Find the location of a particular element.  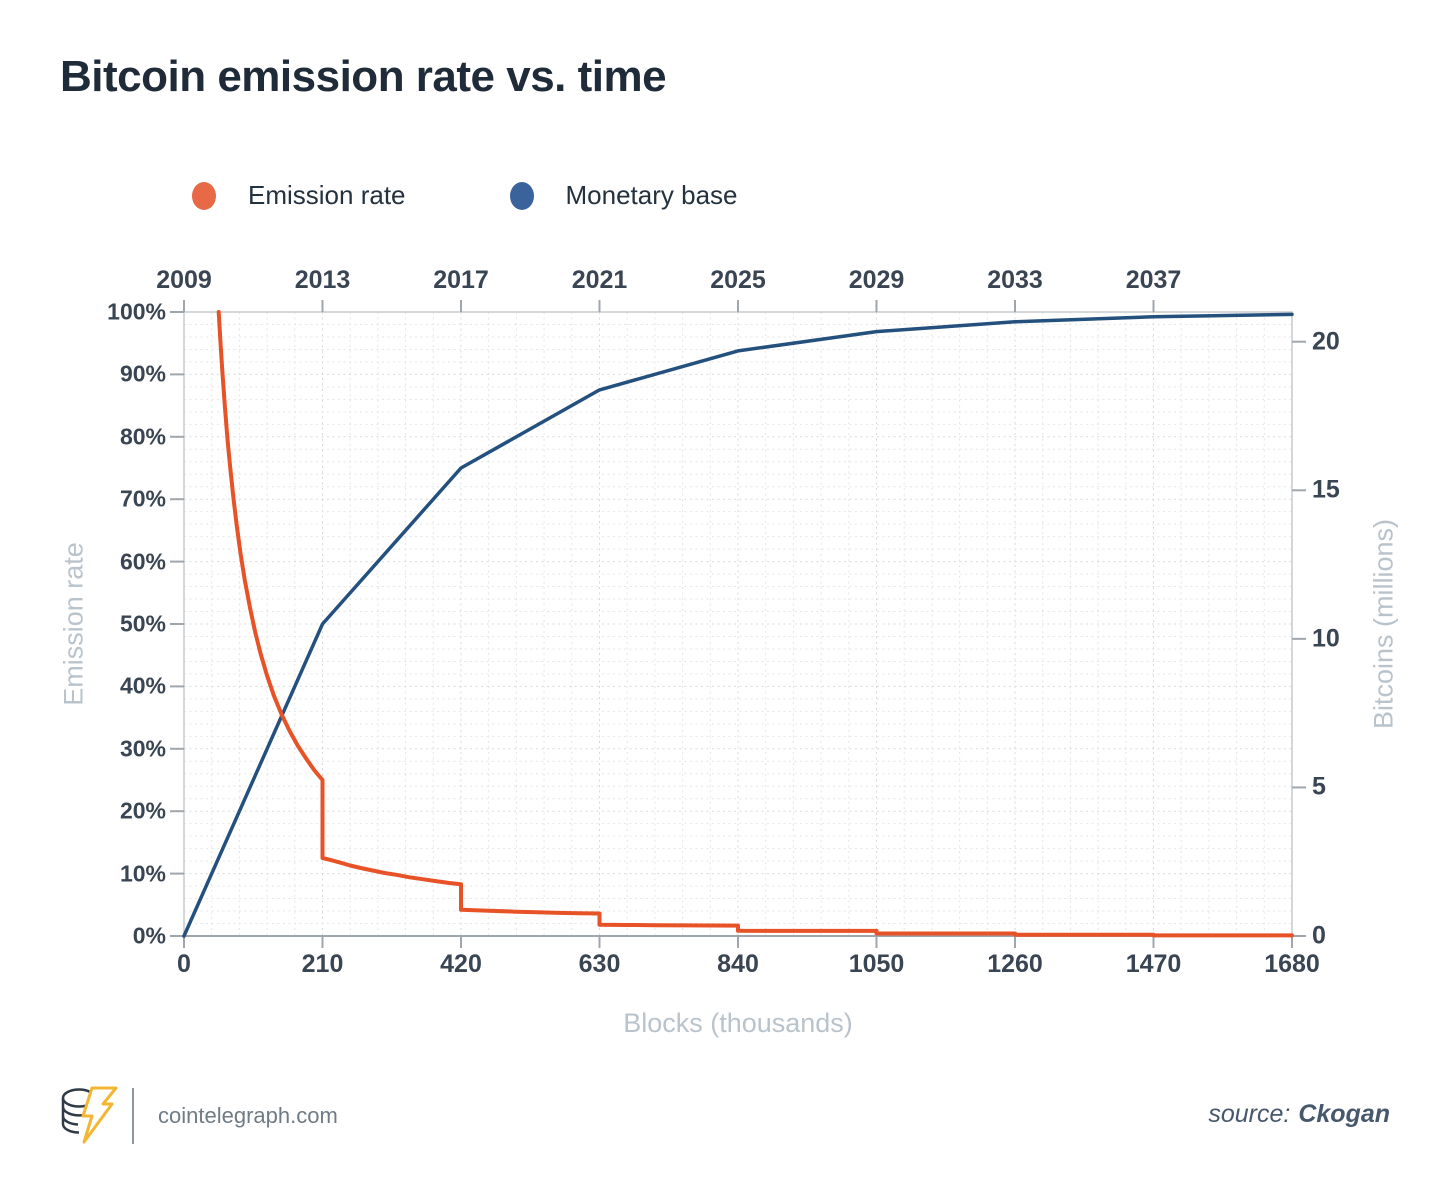

legend-item-monetary-base: Monetary base is located at coordinates (623, 195).